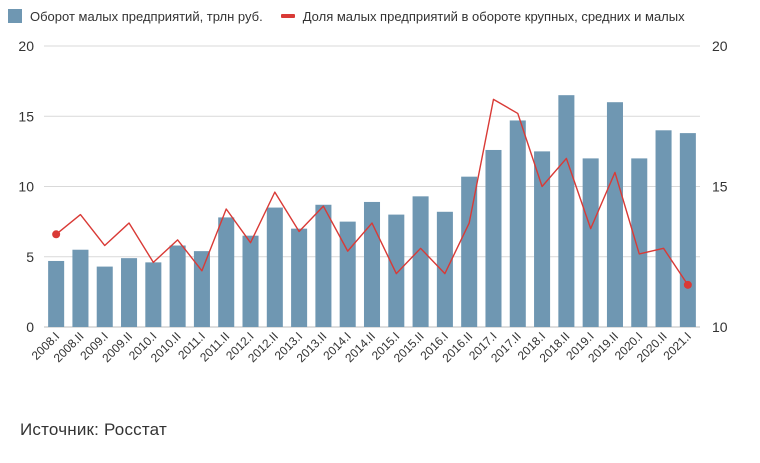 The width and height of the screenshot is (760, 463). Describe the element at coordinates (26, 46) in the screenshot. I see `y-left-tick-label: 20` at that location.